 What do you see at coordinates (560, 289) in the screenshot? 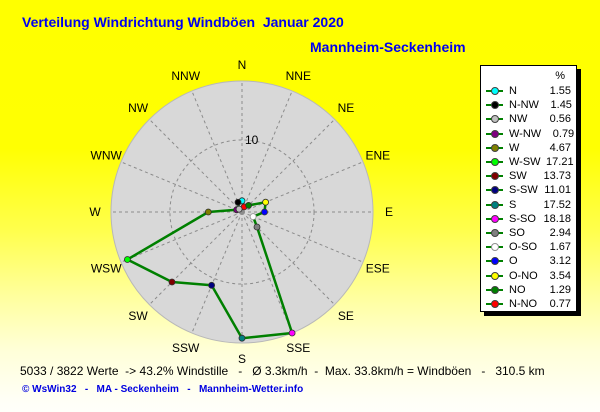
I see `legend-value: 1.29` at bounding box center [560, 289].